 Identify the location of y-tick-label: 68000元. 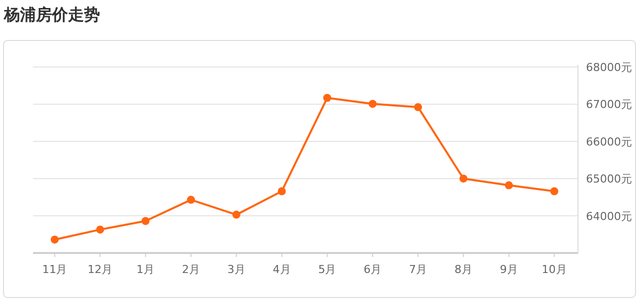
(609, 67).